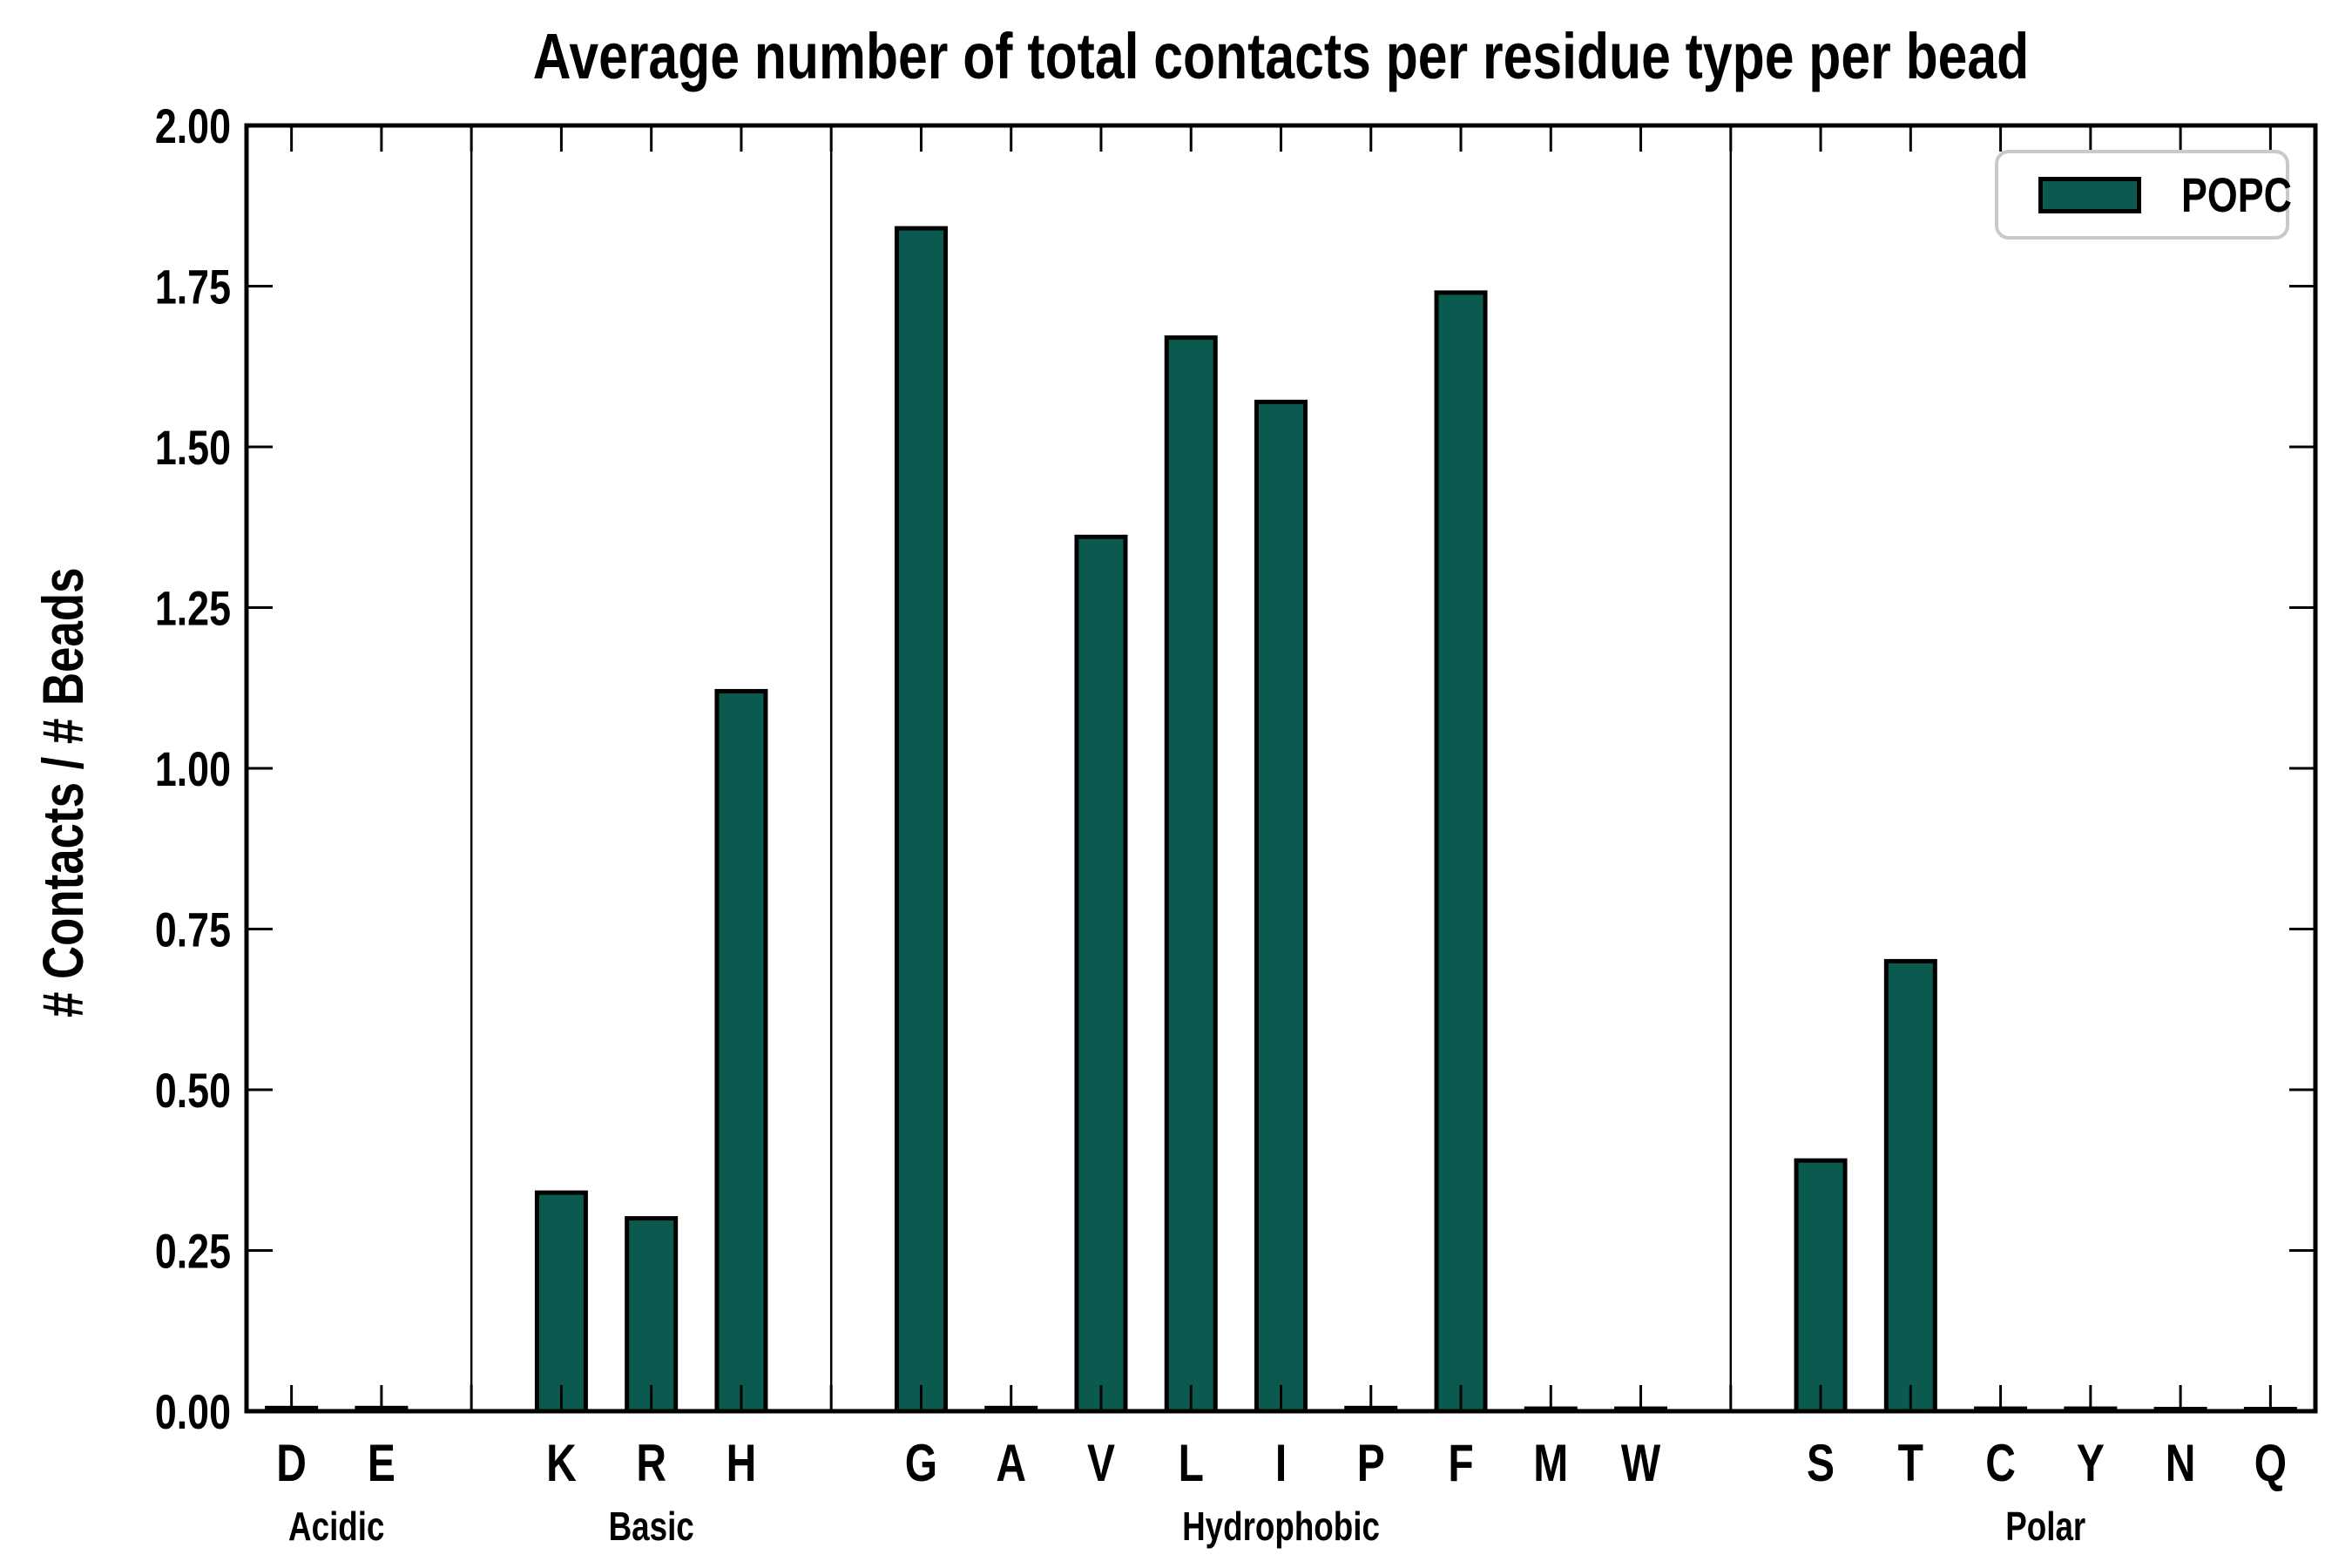 This screenshot has width=2352, height=1568. What do you see at coordinates (2236, 194) in the screenshot?
I see `legend-series-label: POPC` at bounding box center [2236, 194].